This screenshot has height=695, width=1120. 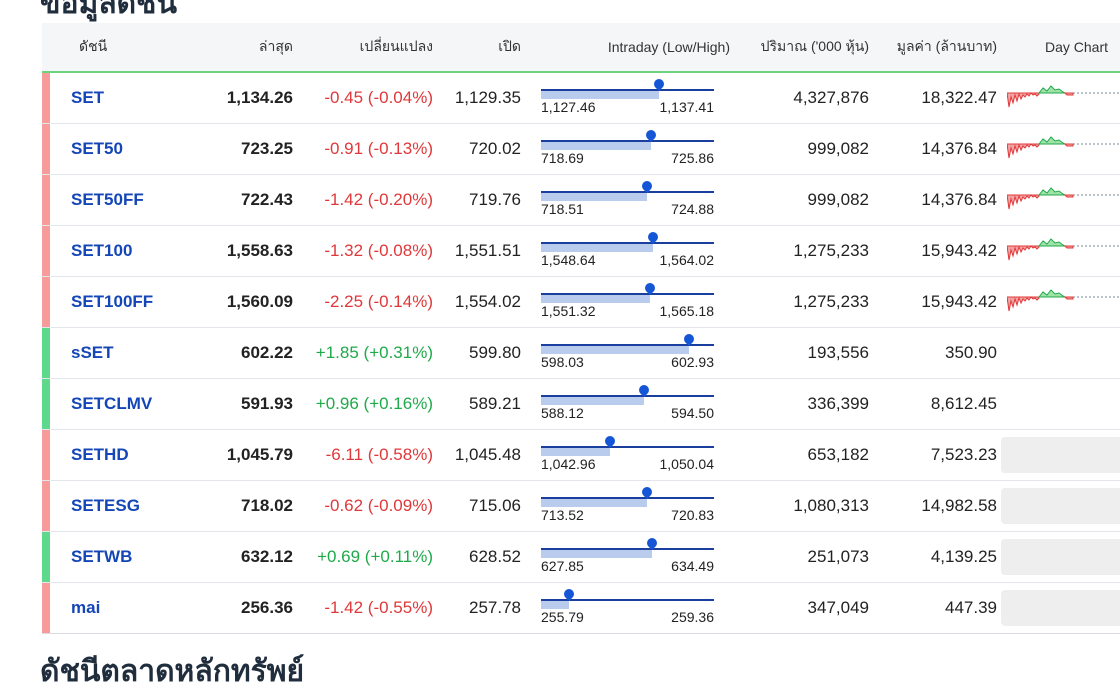 What do you see at coordinates (933, 608) in the screenshot?
I see `trade-value: 447.39` at bounding box center [933, 608].